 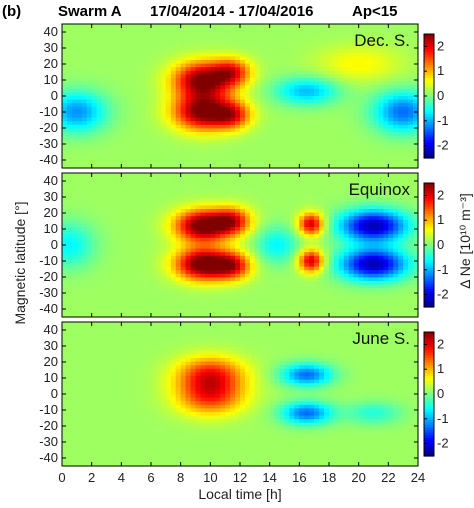 What do you see at coordinates (90, 11) in the screenshot?
I see `satellite-title: Swarm A` at bounding box center [90, 11].